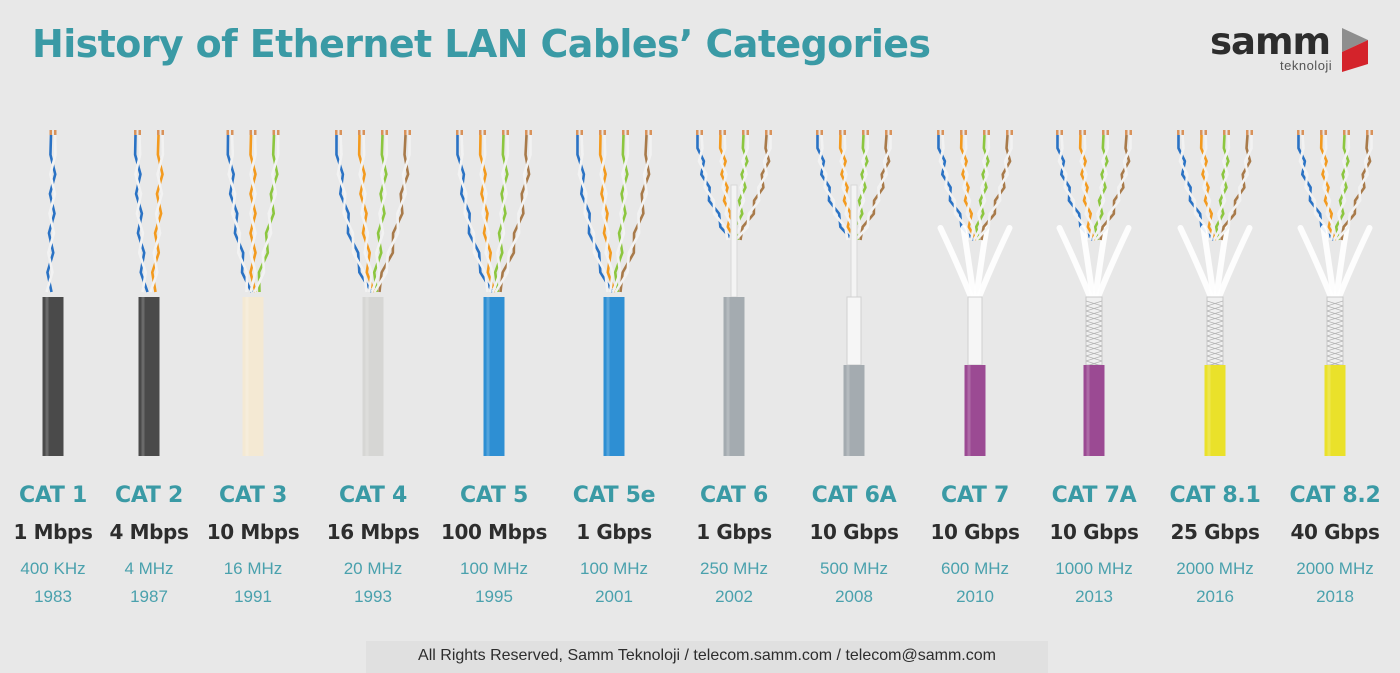 This screenshot has height=673, width=1400. Describe the element at coordinates (734, 568) in the screenshot. I see `cable-frequency: 250 MHz` at that location.